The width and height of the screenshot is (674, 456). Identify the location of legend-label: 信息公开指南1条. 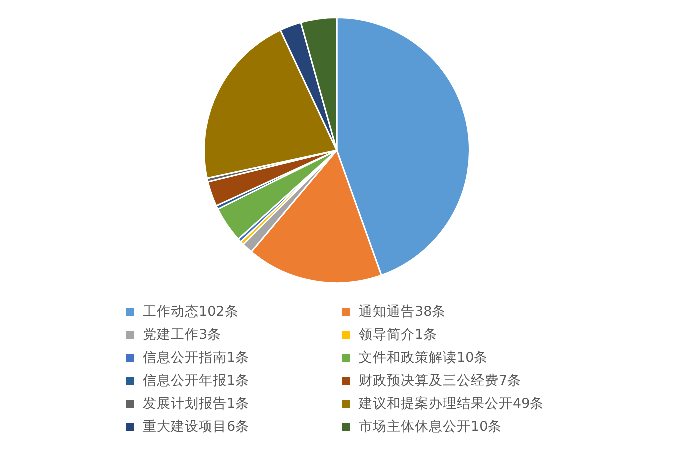
(196, 357).